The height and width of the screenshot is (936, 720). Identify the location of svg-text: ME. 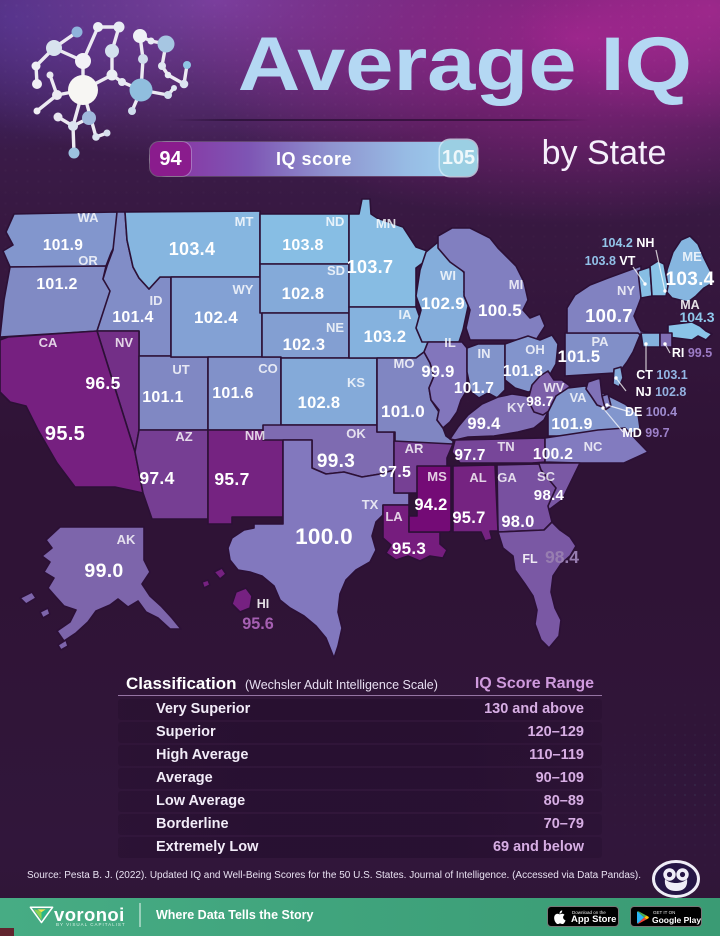
(692, 256).